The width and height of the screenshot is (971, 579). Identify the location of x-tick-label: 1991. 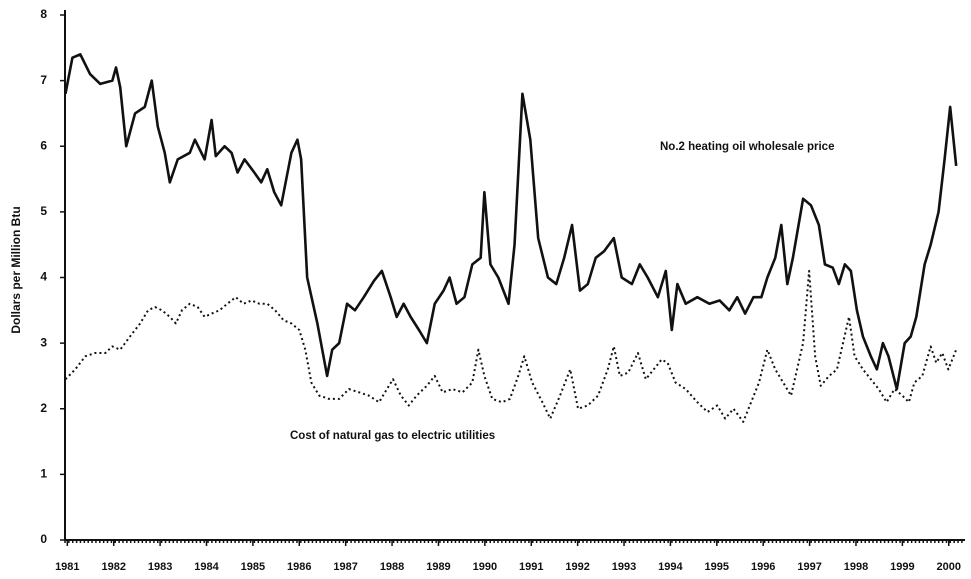
(531, 567).